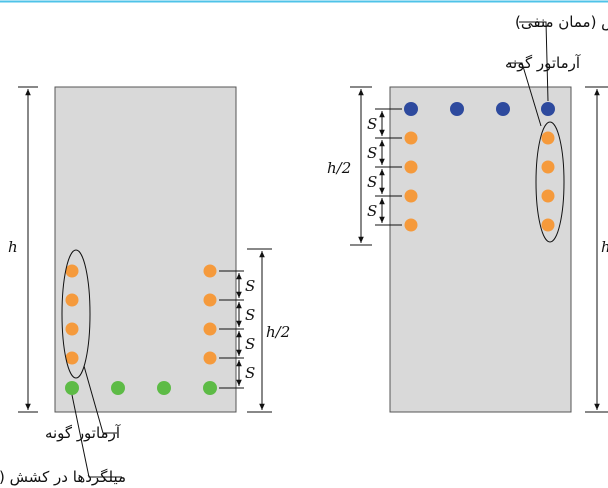  I want to click on right-half-height-dimension, so click(361, 166).